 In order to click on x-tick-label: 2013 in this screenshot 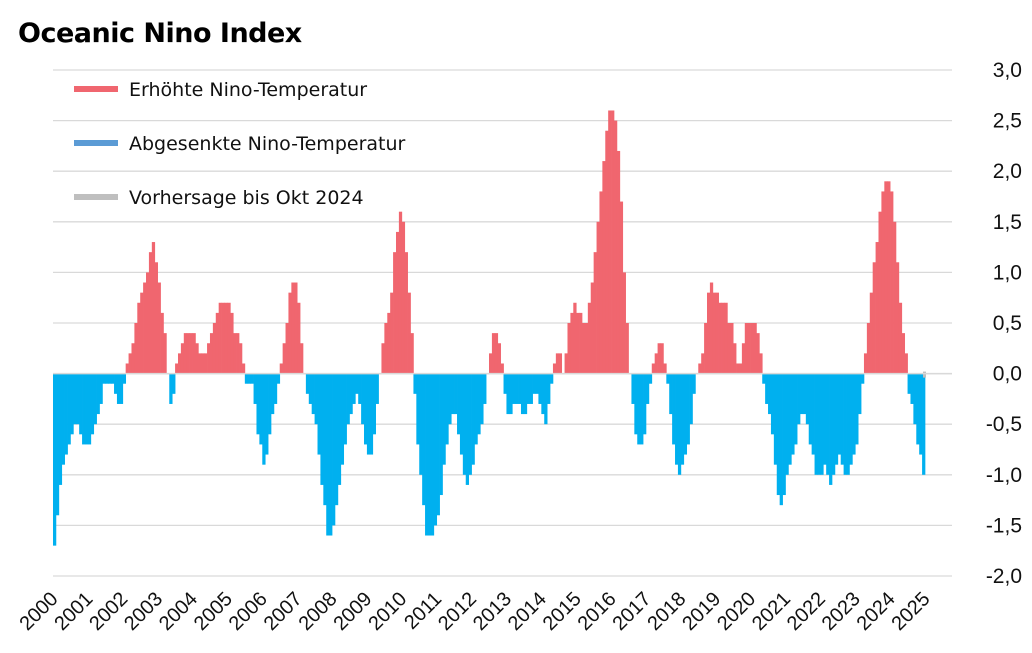, I will do `click(492, 611)`.